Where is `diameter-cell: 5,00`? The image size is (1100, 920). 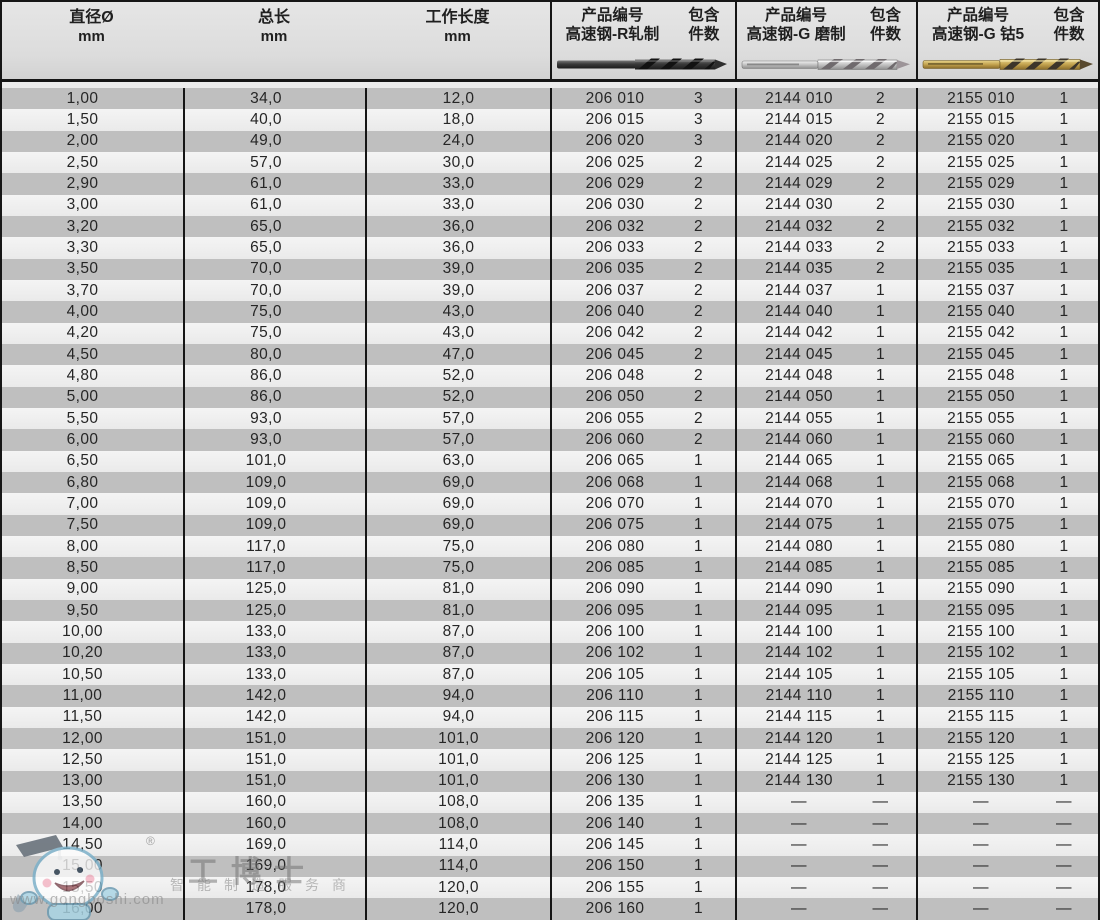 diameter-cell: 5,00 is located at coordinates (82, 397).